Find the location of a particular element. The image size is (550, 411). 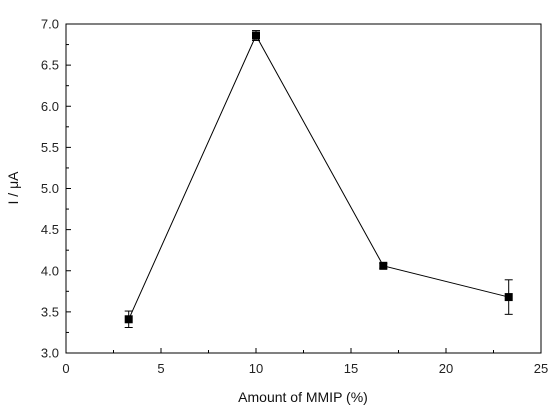

y-tick-label: 5.0 is located at coordinates (50, 188).